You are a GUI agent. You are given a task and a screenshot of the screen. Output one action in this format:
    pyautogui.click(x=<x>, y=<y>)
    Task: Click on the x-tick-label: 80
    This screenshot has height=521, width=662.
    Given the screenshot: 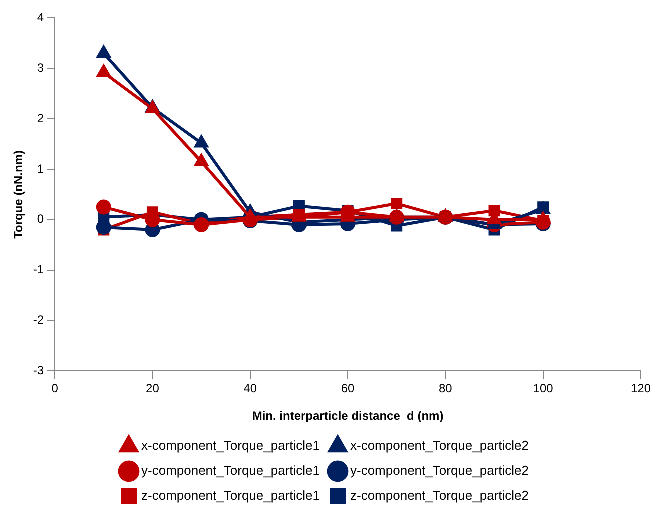 What is the action you would take?
    pyautogui.click(x=446, y=389)
    